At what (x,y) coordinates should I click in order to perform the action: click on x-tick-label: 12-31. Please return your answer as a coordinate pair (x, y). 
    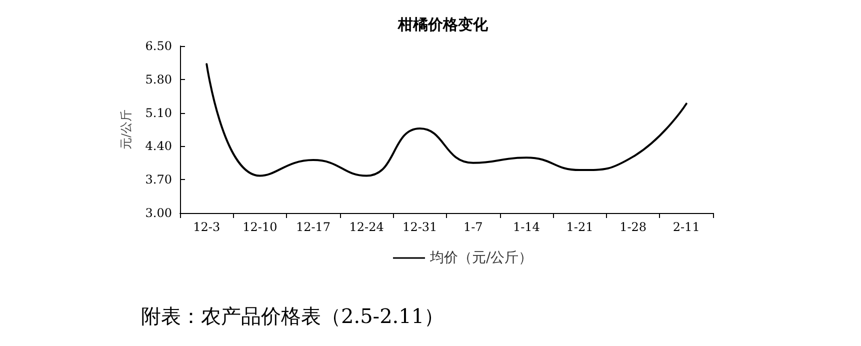
    Looking at the image, I should click on (420, 227).